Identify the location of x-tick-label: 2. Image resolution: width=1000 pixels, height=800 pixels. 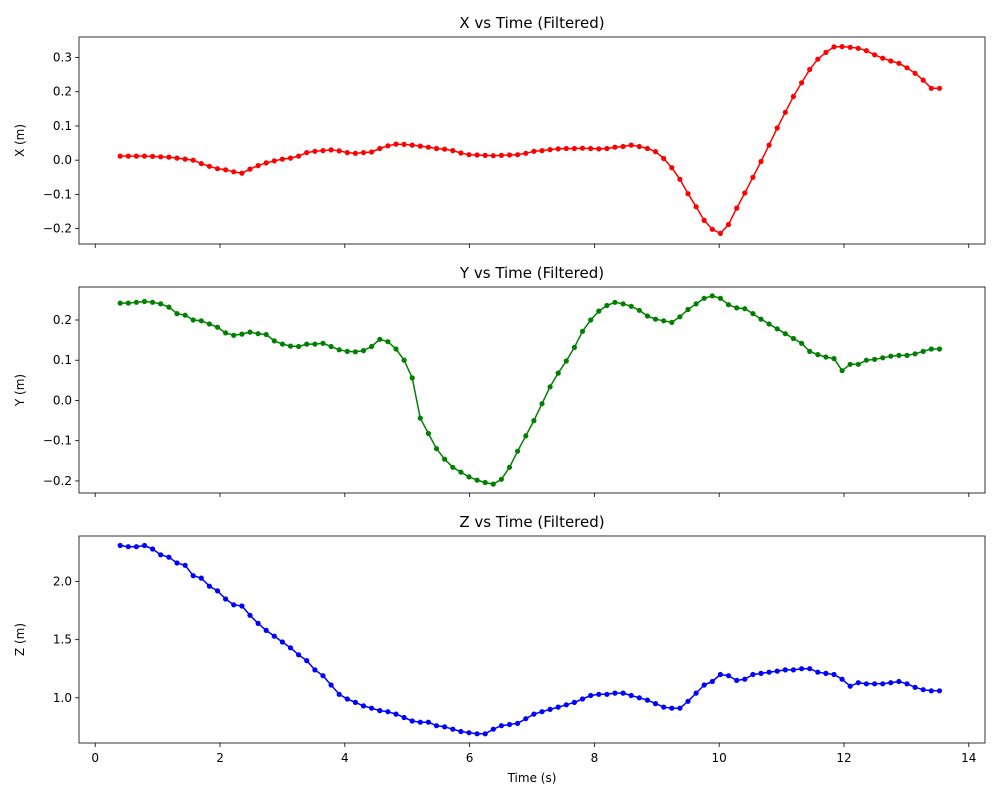
(220, 758).